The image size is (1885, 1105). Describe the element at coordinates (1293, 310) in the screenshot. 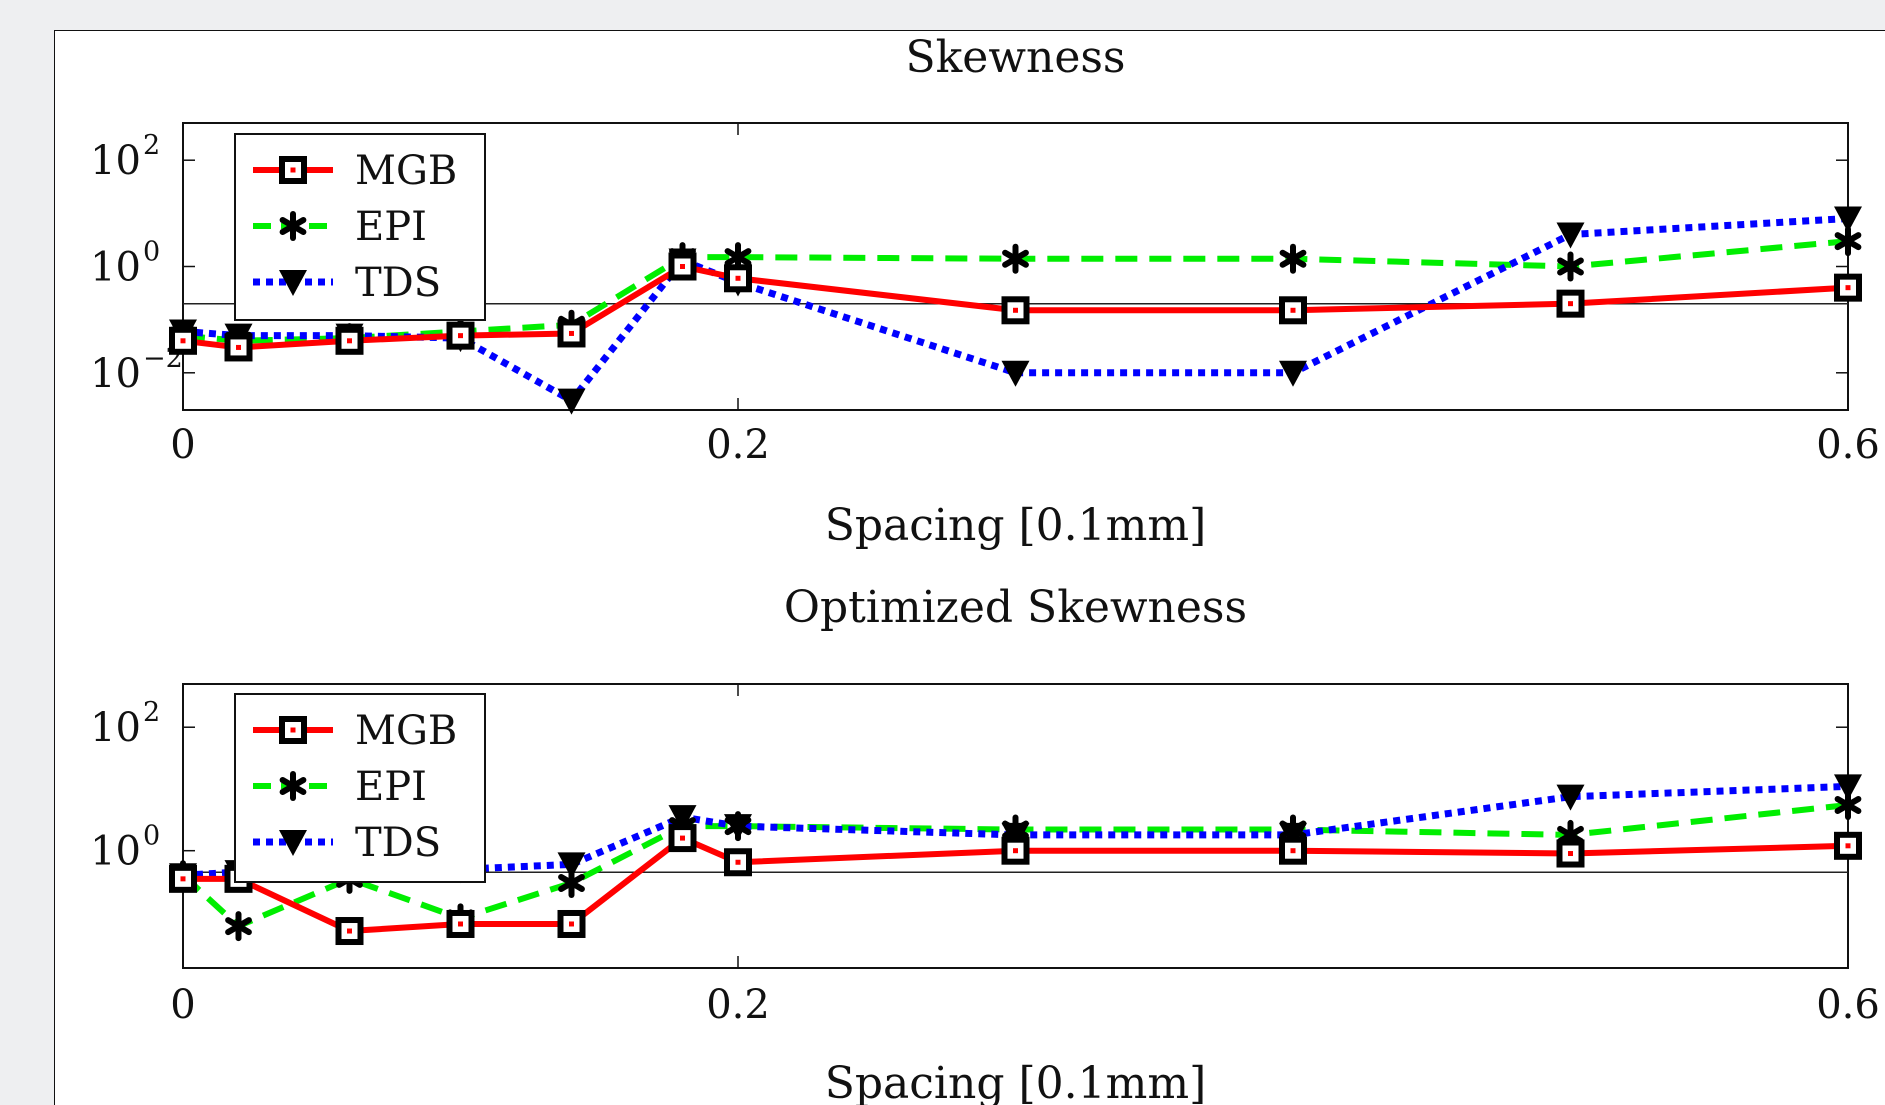

I see `panel-1-series-mgb-point-8-dot` at that location.